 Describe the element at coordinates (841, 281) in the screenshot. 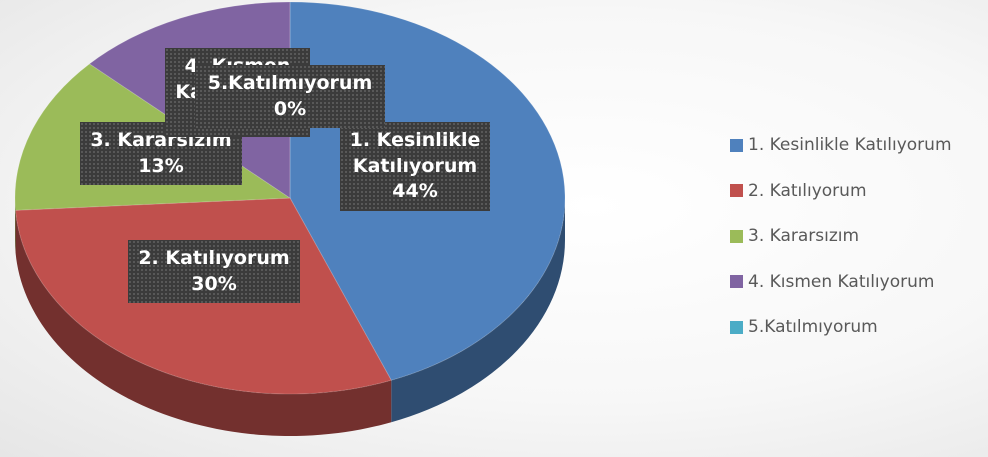

I see `legend-label: 4. Kısmen Katılıyorum` at that location.